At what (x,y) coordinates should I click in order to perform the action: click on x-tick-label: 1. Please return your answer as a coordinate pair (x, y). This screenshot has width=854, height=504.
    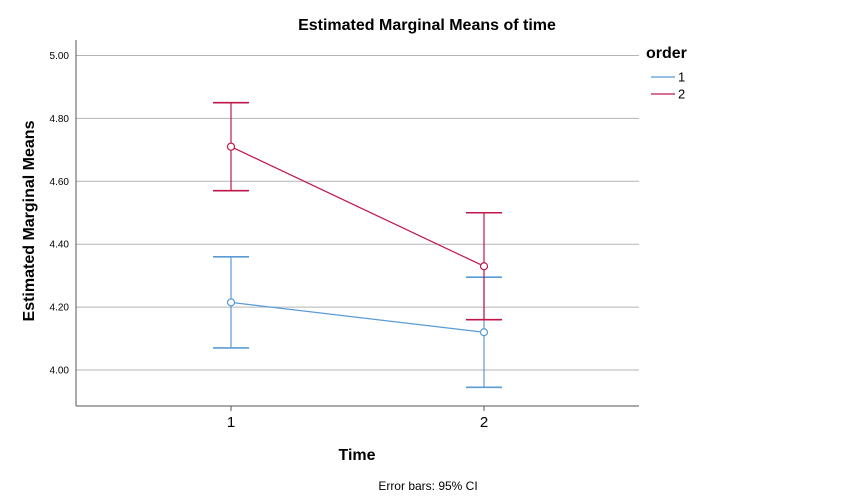
    Looking at the image, I should click on (231, 422).